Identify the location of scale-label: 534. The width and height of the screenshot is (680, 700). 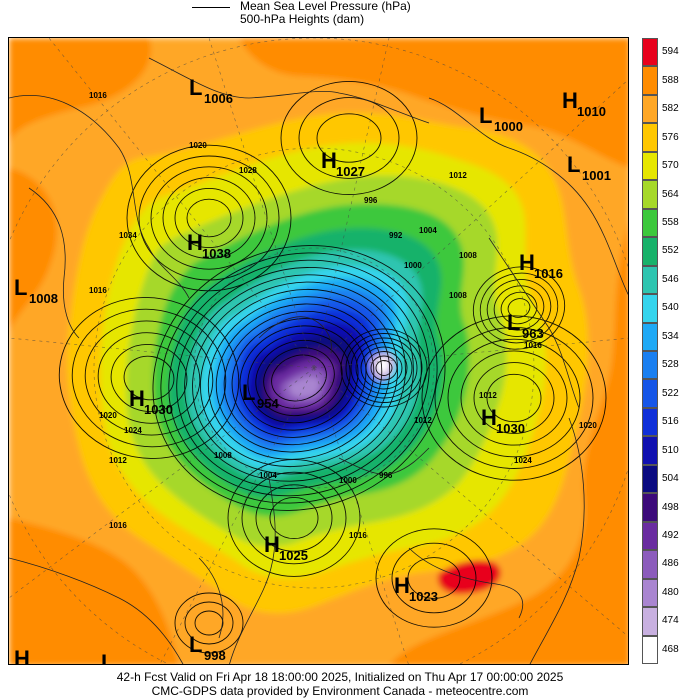
(670, 336).